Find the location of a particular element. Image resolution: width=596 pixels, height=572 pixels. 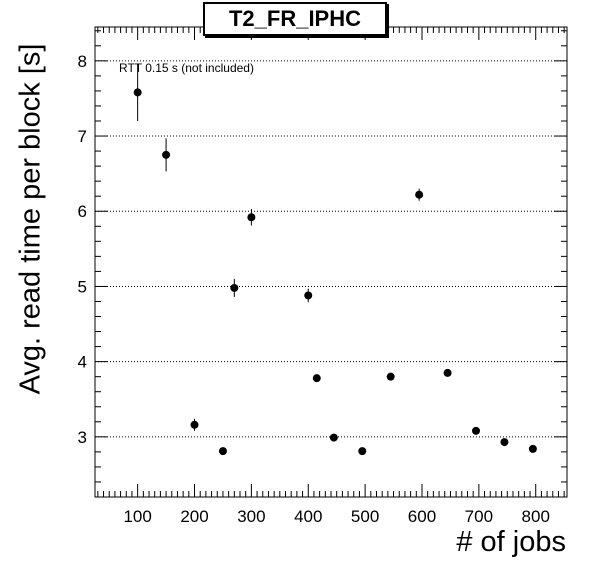

x-tick-label: 300 is located at coordinates (251, 516).